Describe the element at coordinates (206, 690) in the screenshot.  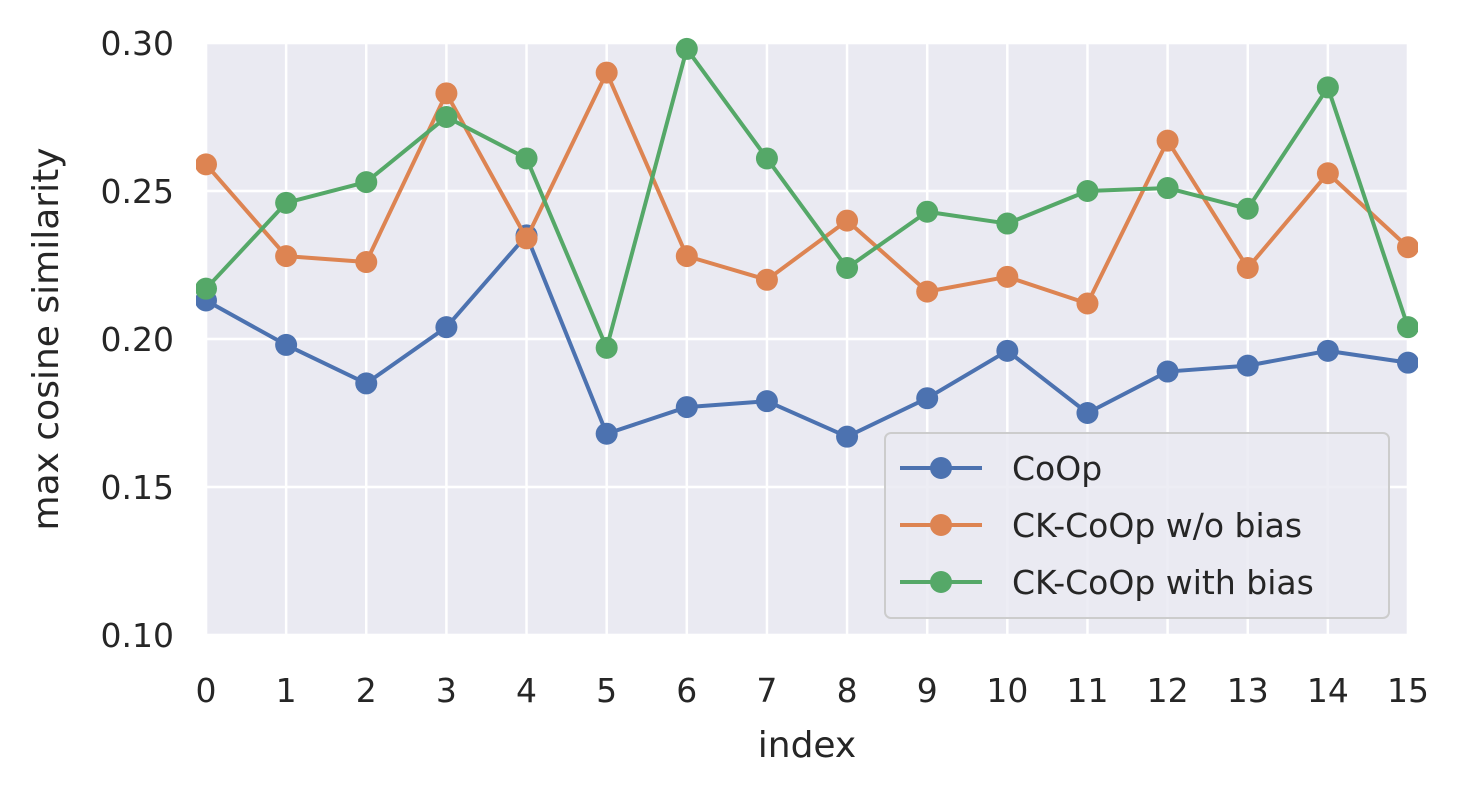
I see `x-tick-label: 0` at that location.